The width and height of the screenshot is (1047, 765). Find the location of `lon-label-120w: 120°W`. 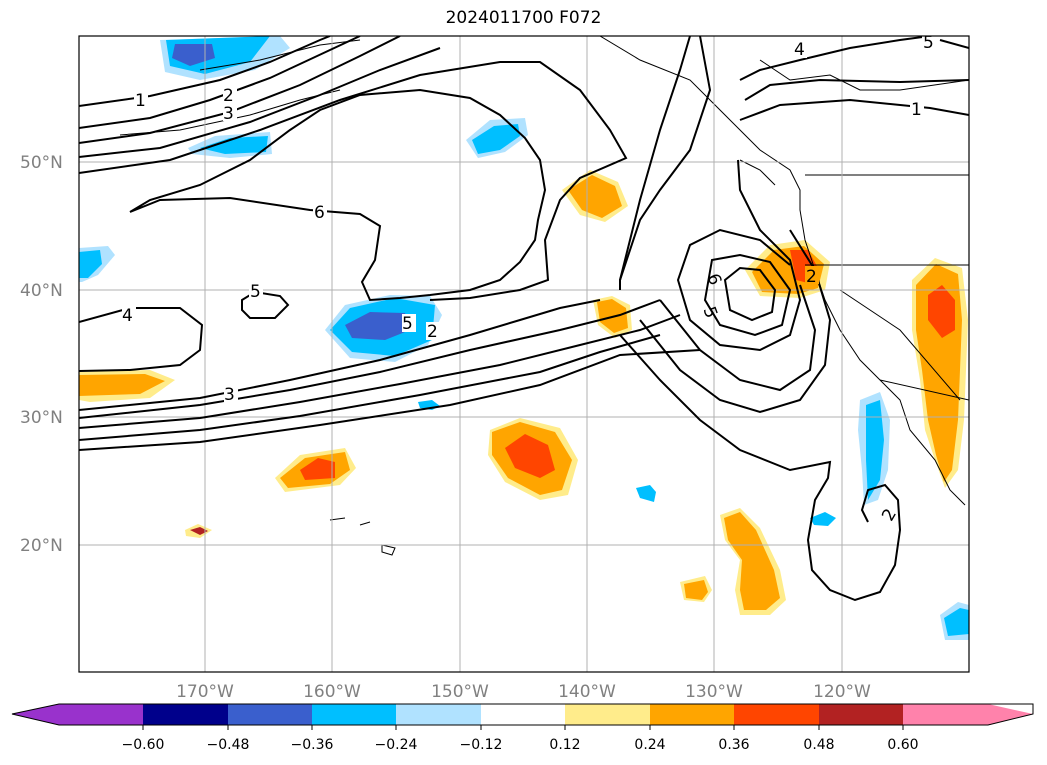

lon-label-120w: 120°W is located at coordinates (842, 692).